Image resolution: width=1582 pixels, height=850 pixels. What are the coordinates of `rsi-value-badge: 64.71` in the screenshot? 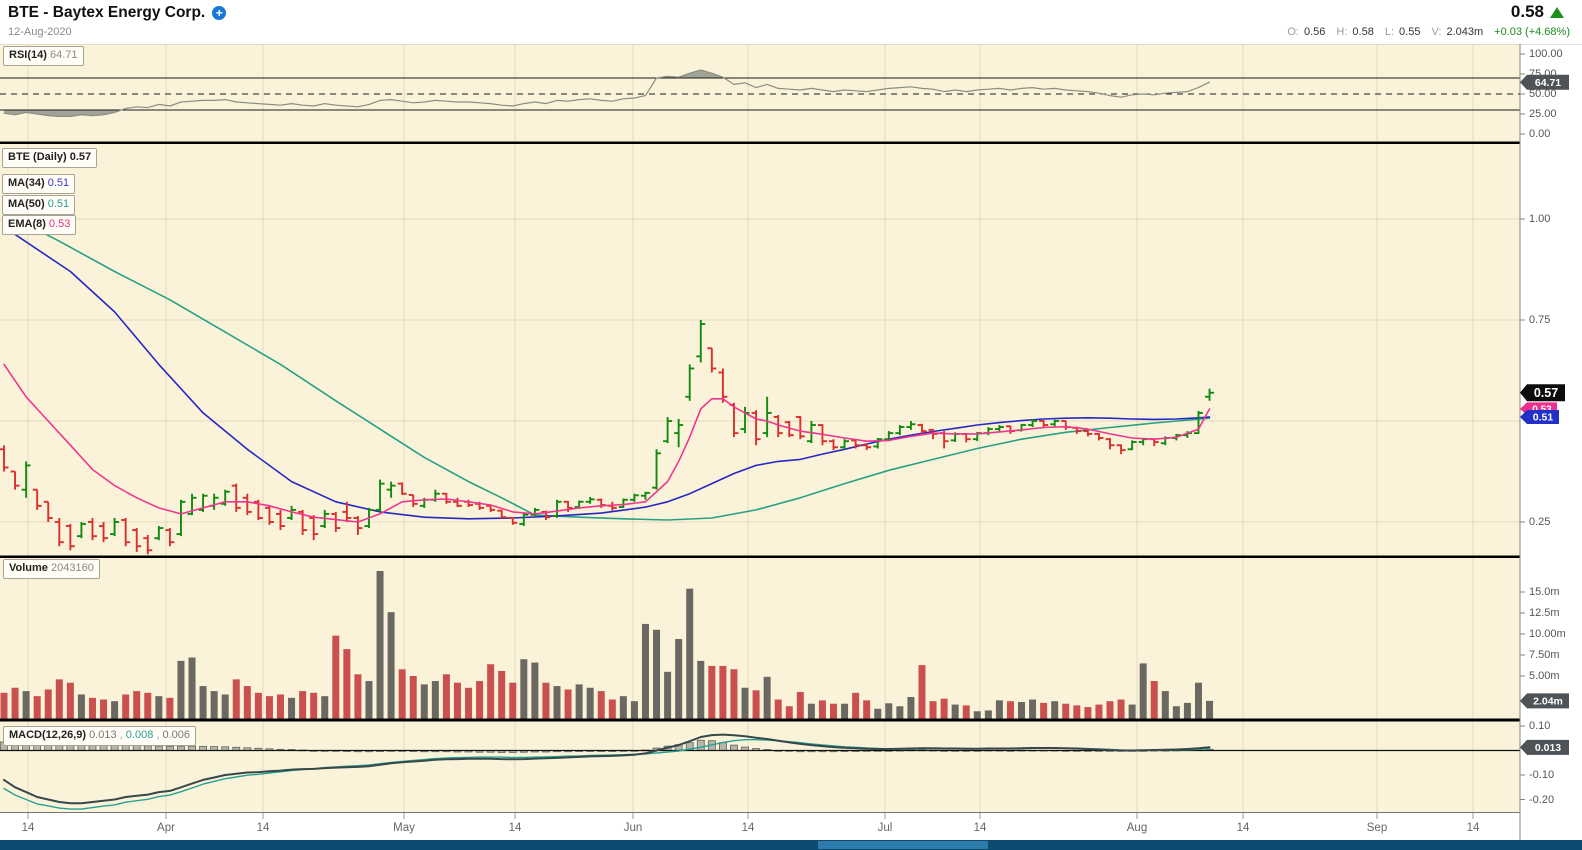 It's located at (1544, 82).